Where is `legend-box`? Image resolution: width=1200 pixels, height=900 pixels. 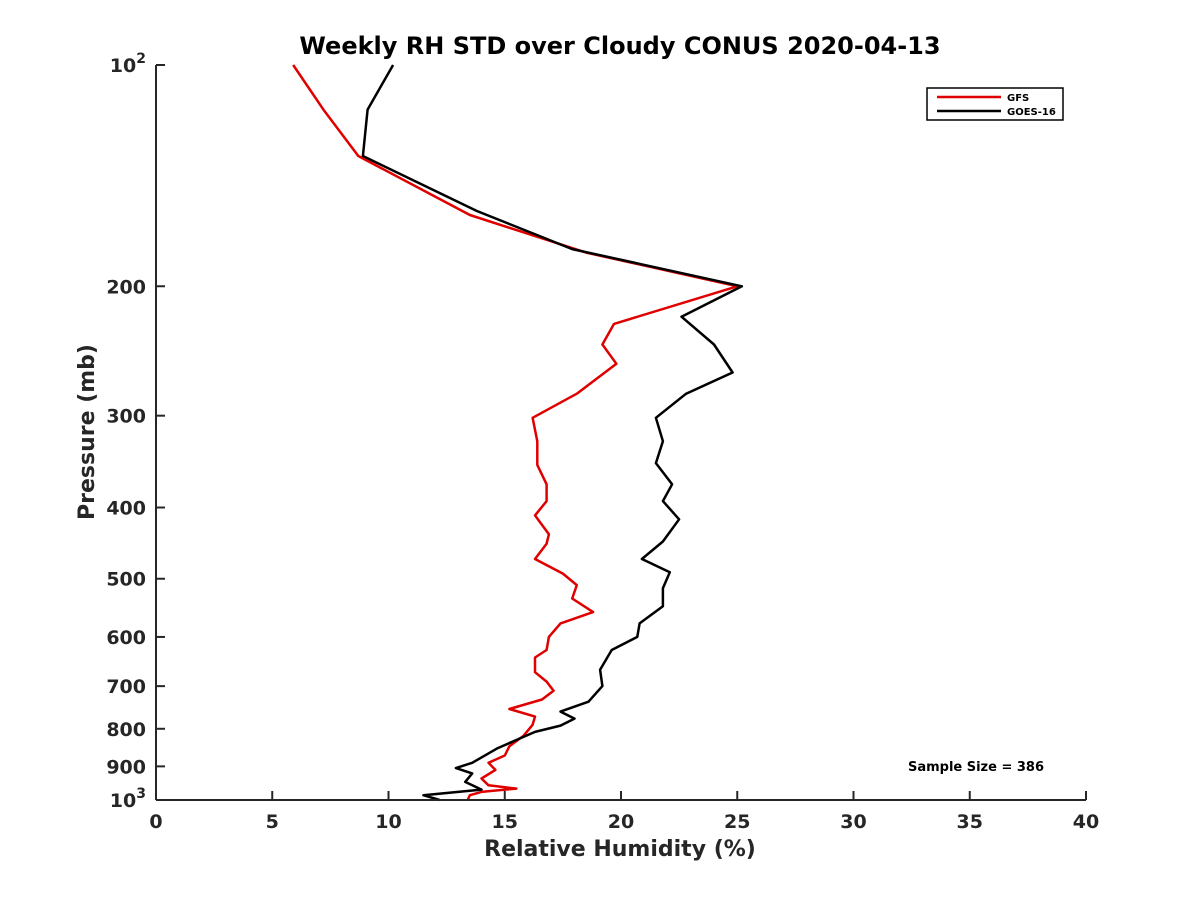
legend-box is located at coordinates (995, 104).